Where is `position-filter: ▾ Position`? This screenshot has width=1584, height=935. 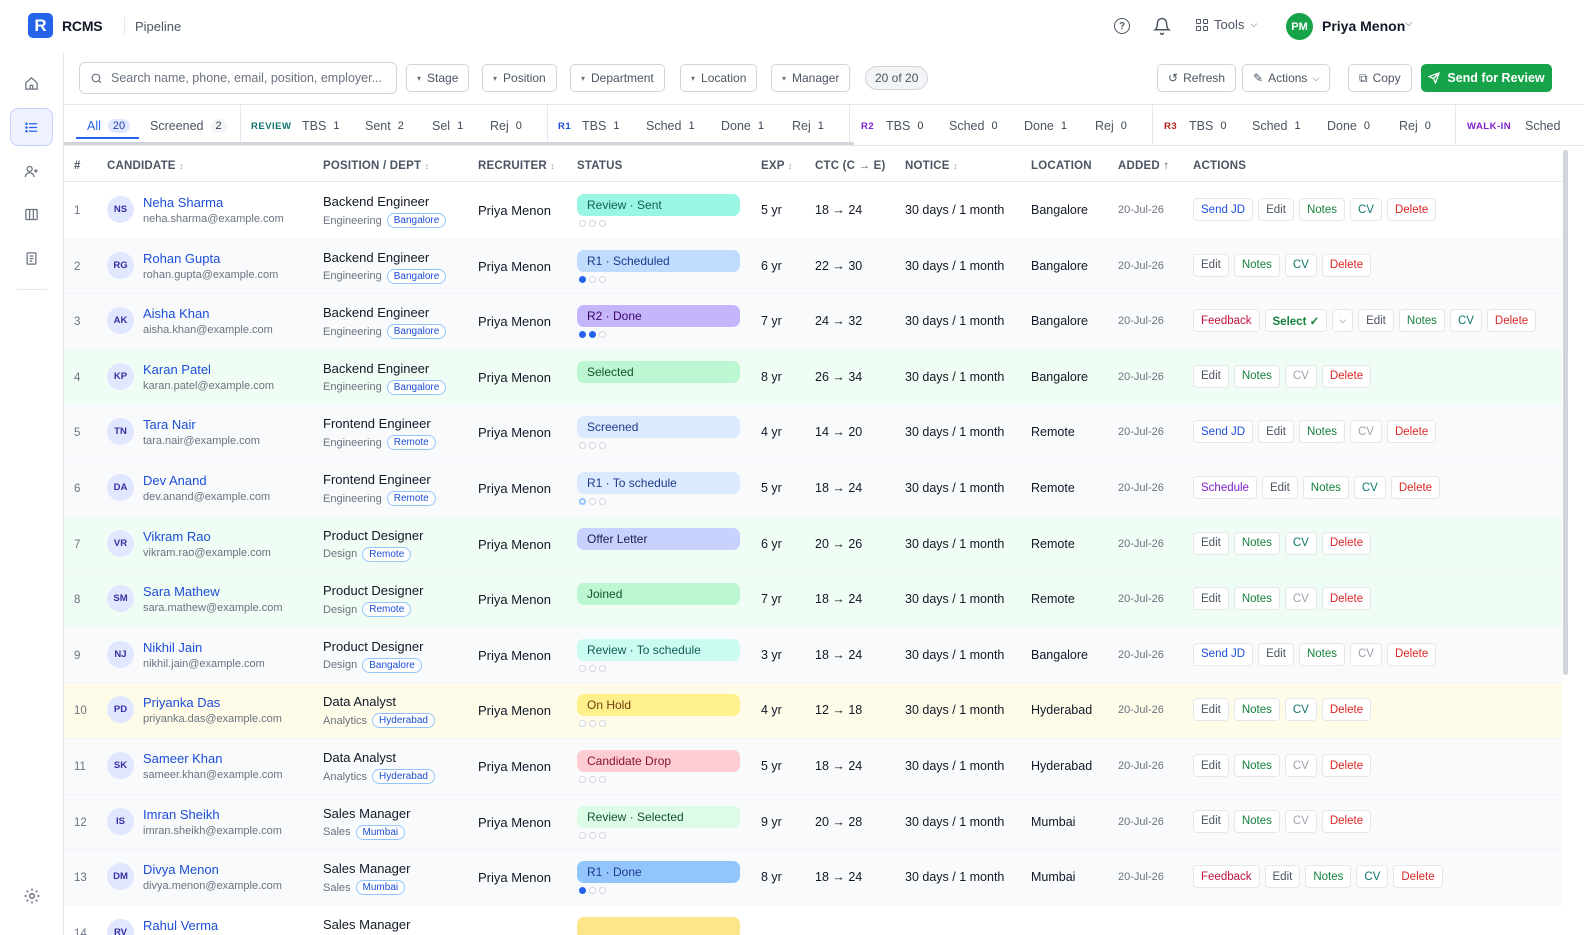 position-filter: ▾ Position is located at coordinates (519, 78).